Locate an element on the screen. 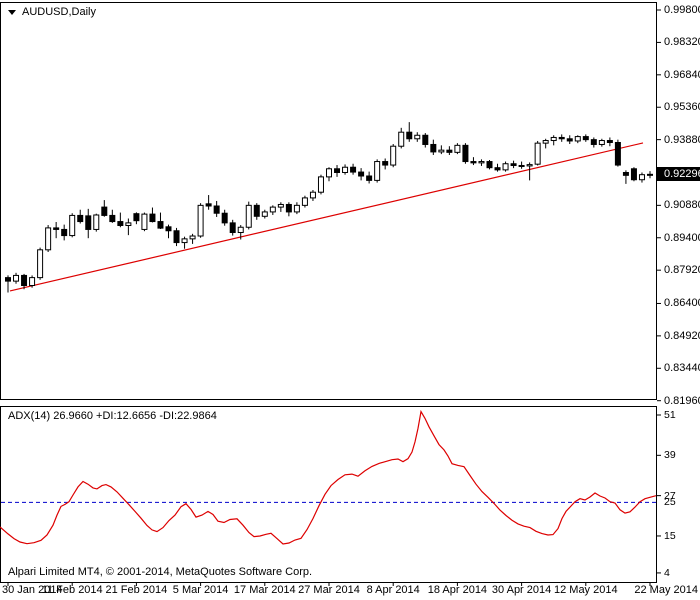 The image size is (700, 600). price-axis-label: 0.81960 is located at coordinates (682, 400).